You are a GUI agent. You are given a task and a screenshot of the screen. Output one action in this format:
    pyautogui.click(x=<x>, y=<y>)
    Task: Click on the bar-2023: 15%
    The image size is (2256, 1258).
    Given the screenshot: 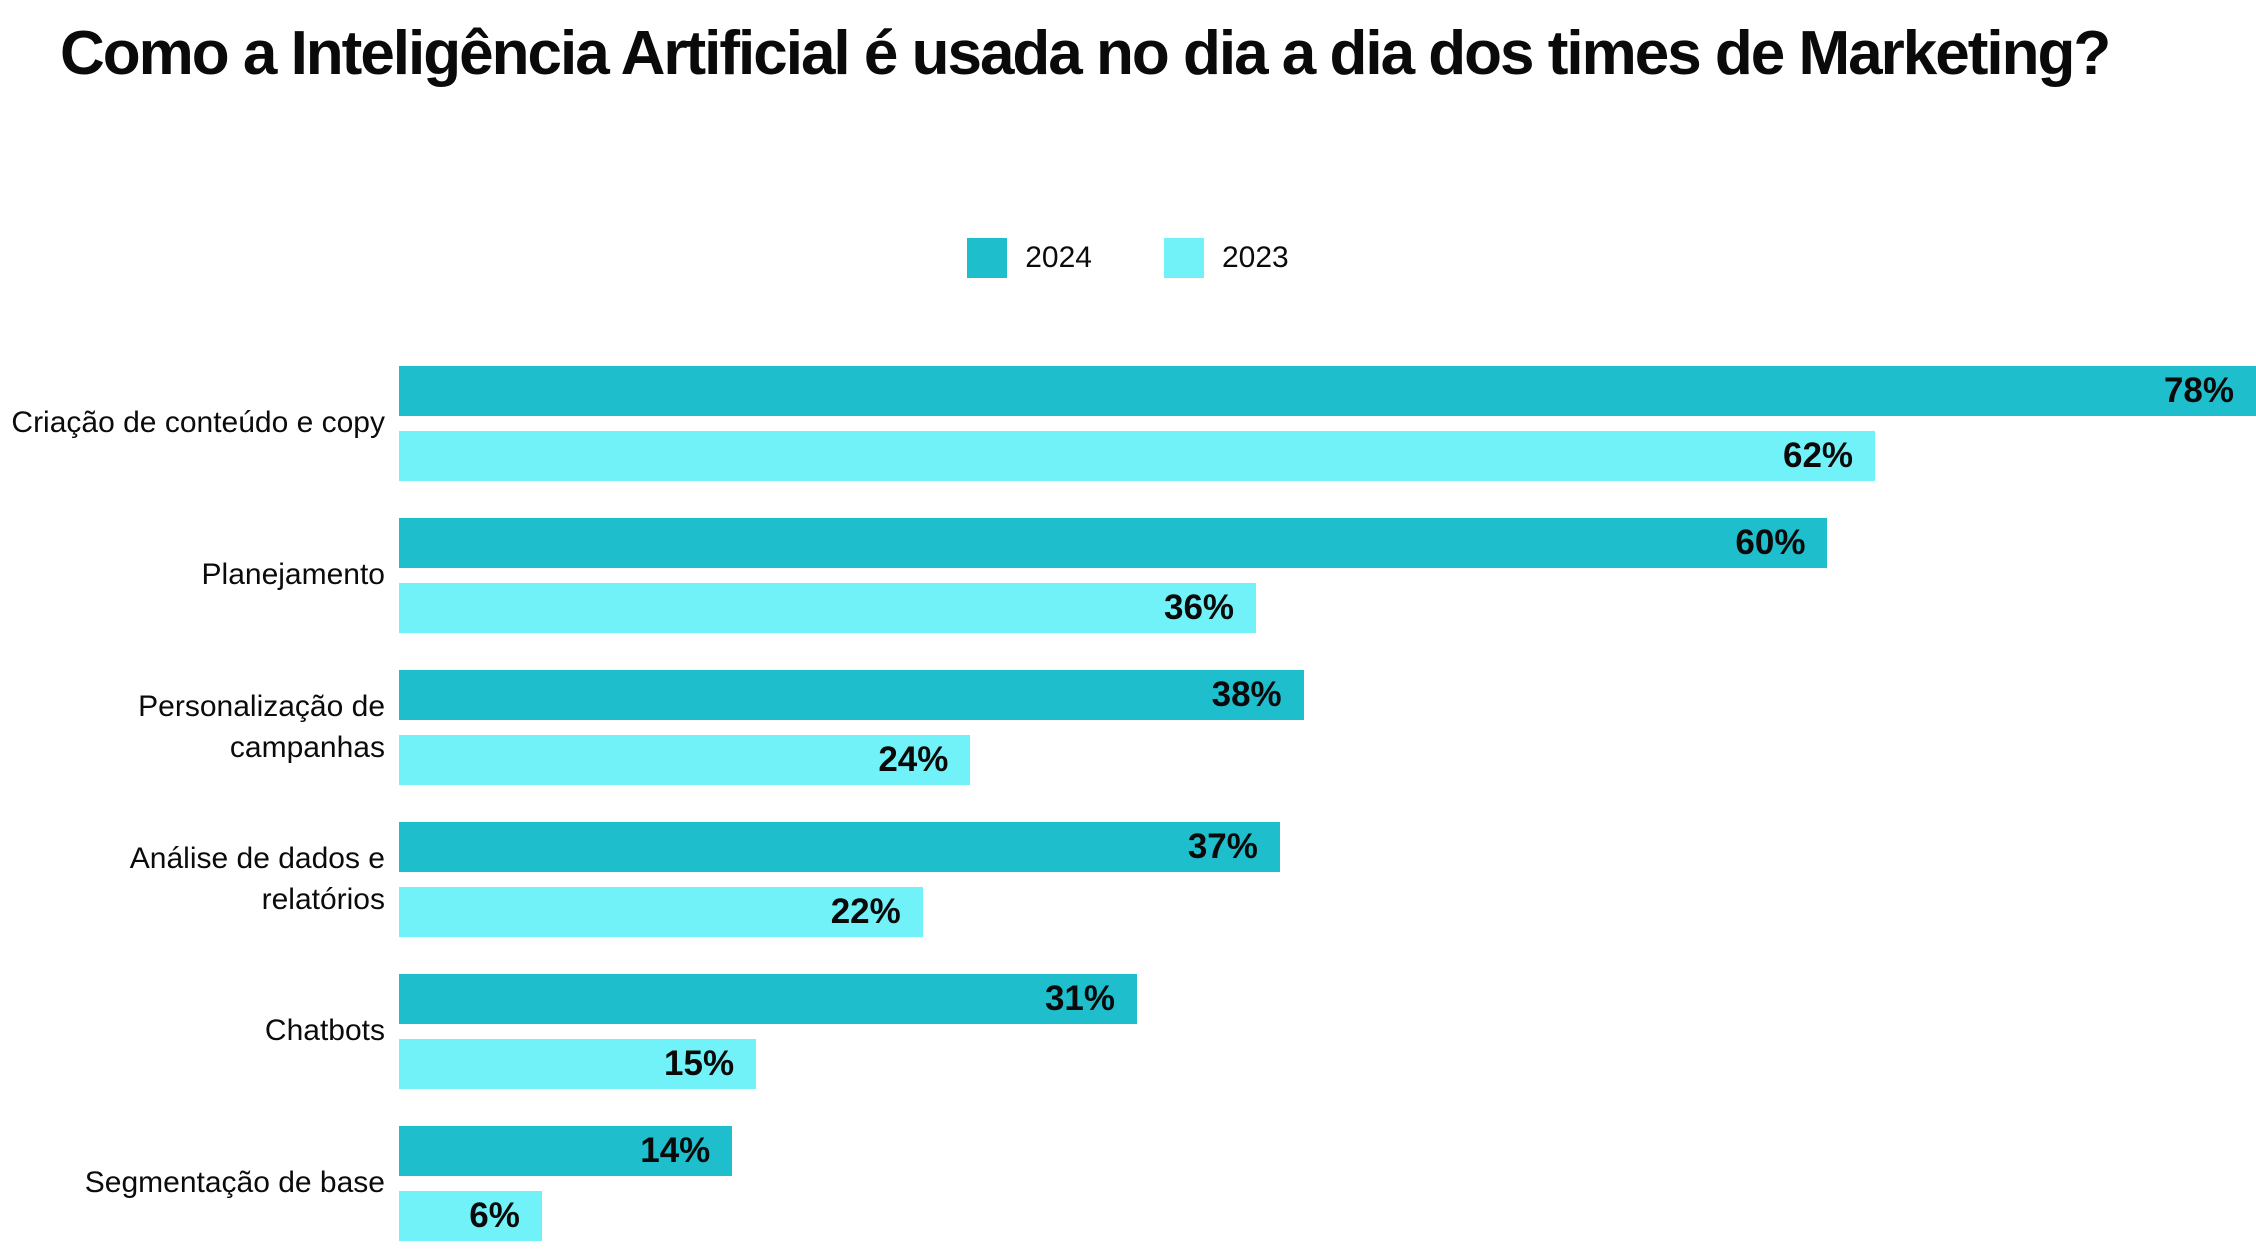 What is the action you would take?
    pyautogui.click(x=578, y=1064)
    